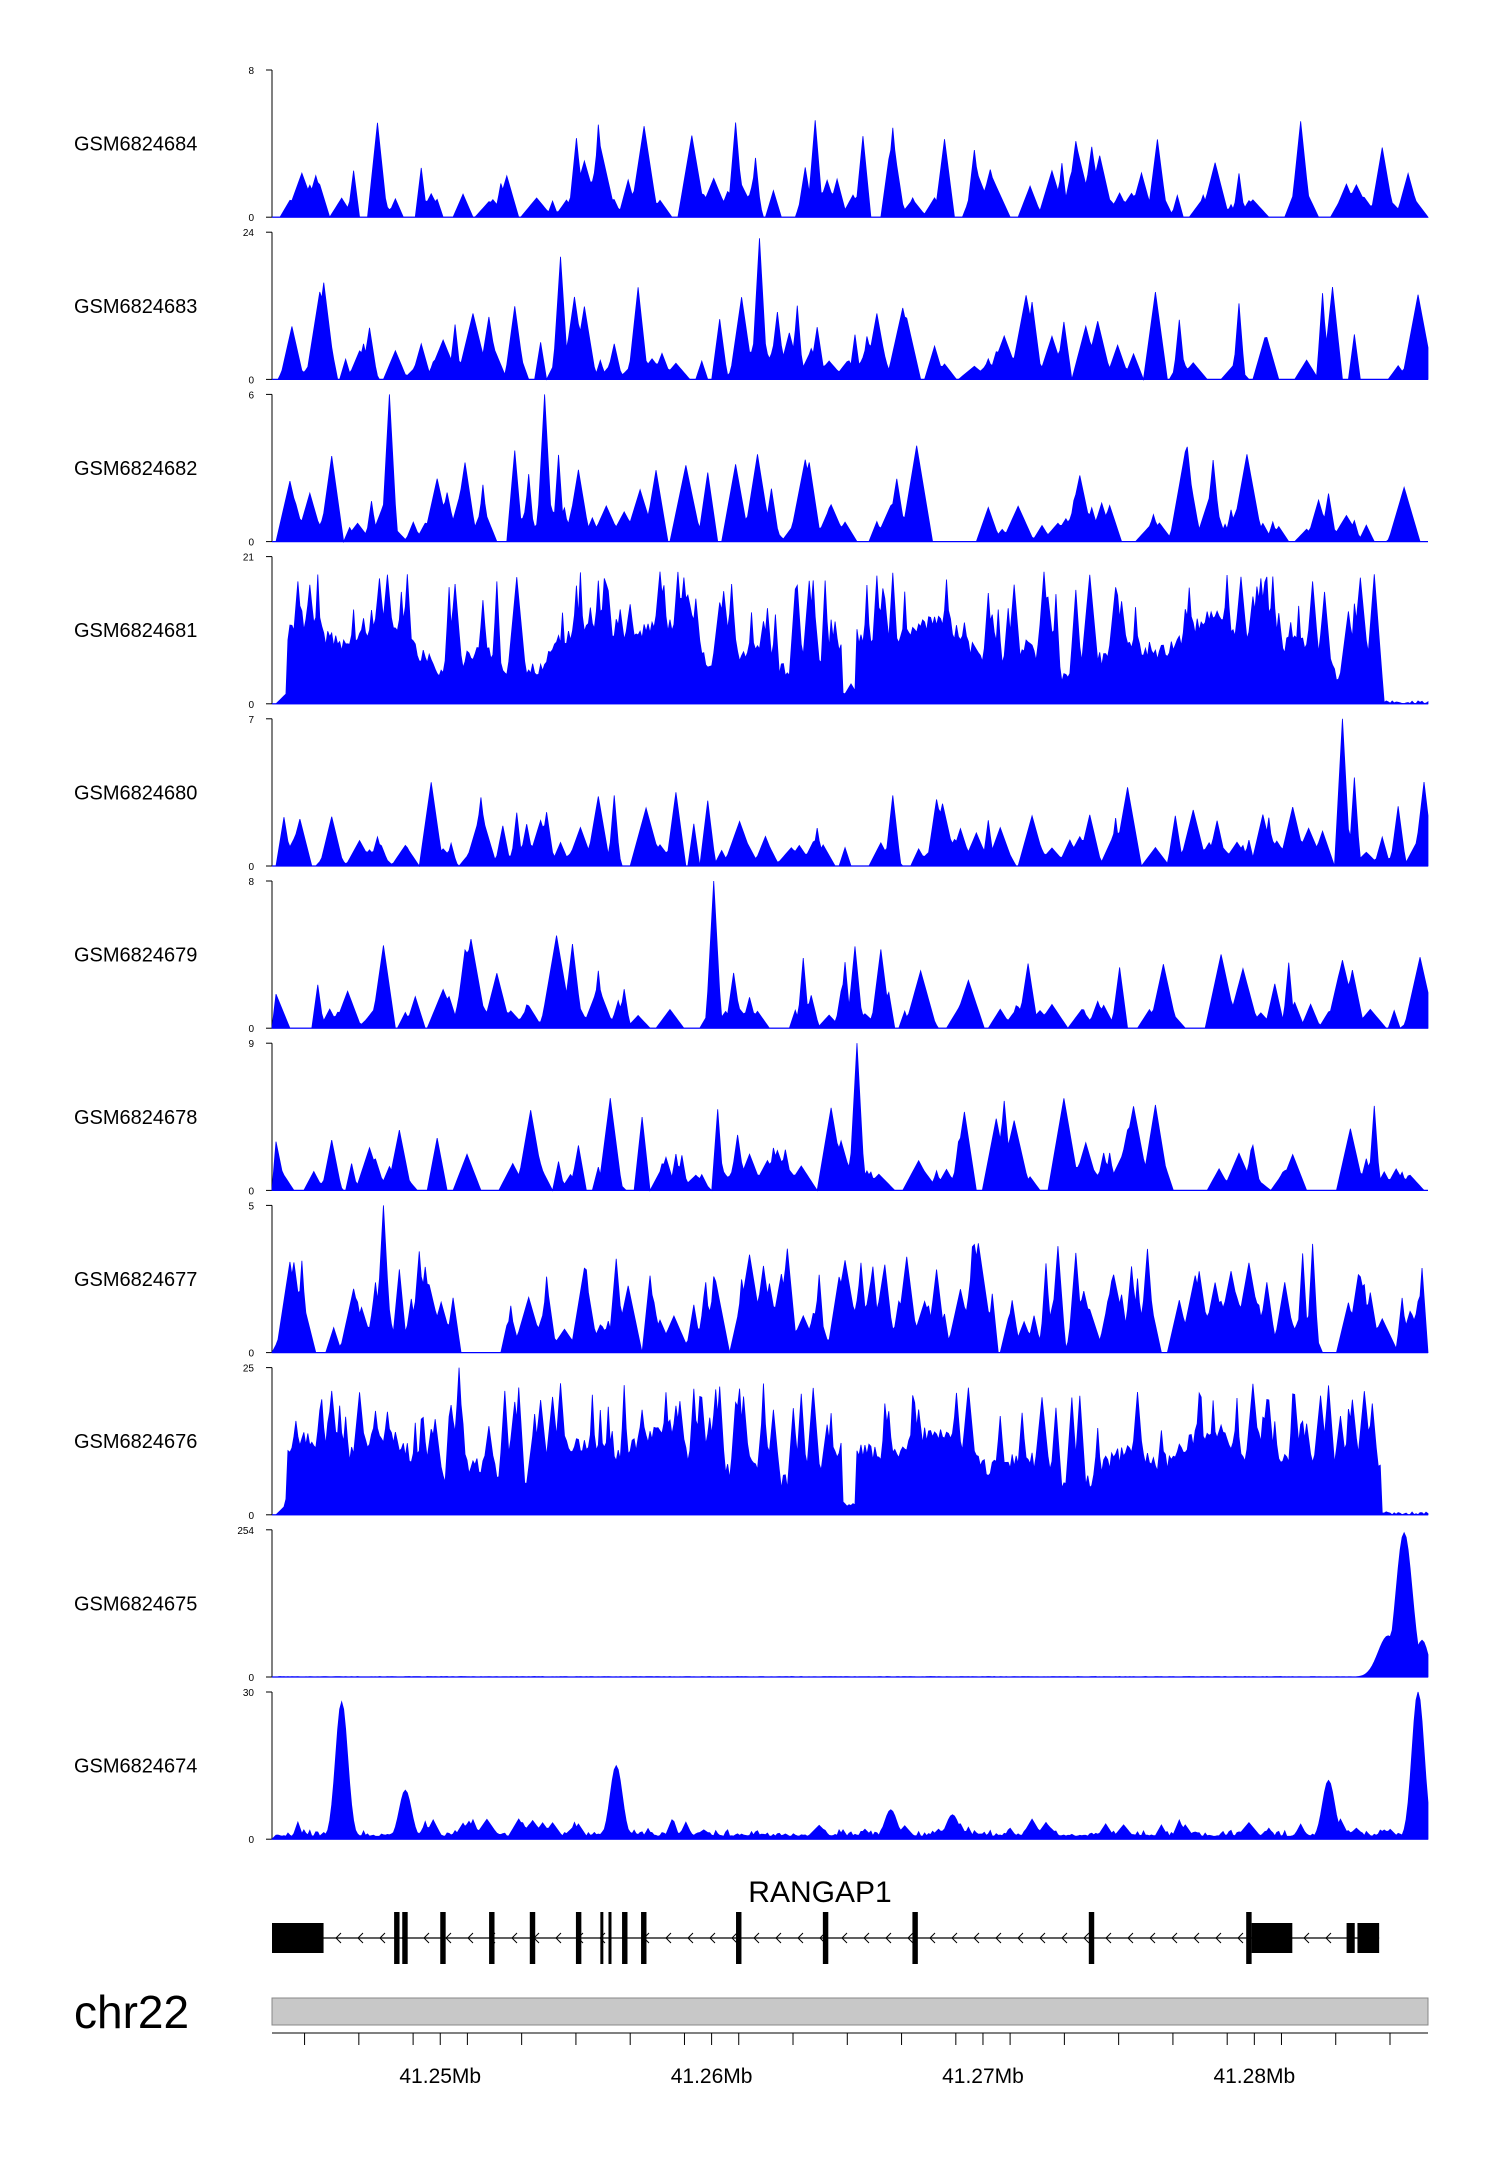 The width and height of the screenshot is (1500, 2170). What do you see at coordinates (249, 1369) in the screenshot?
I see `y-tick-label-max: 25` at bounding box center [249, 1369].